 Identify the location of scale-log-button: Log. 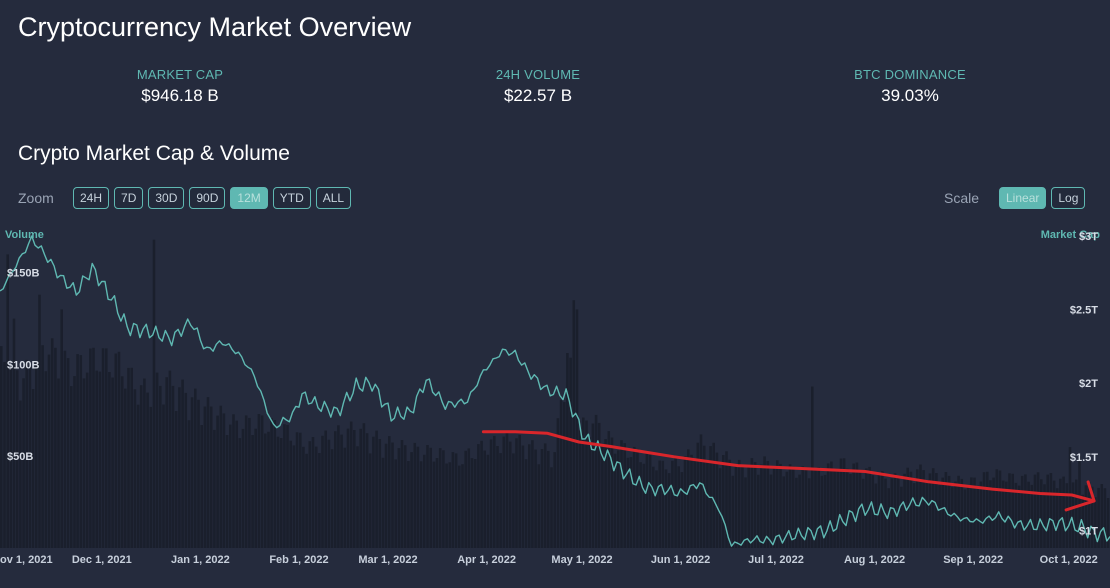
(1068, 198).